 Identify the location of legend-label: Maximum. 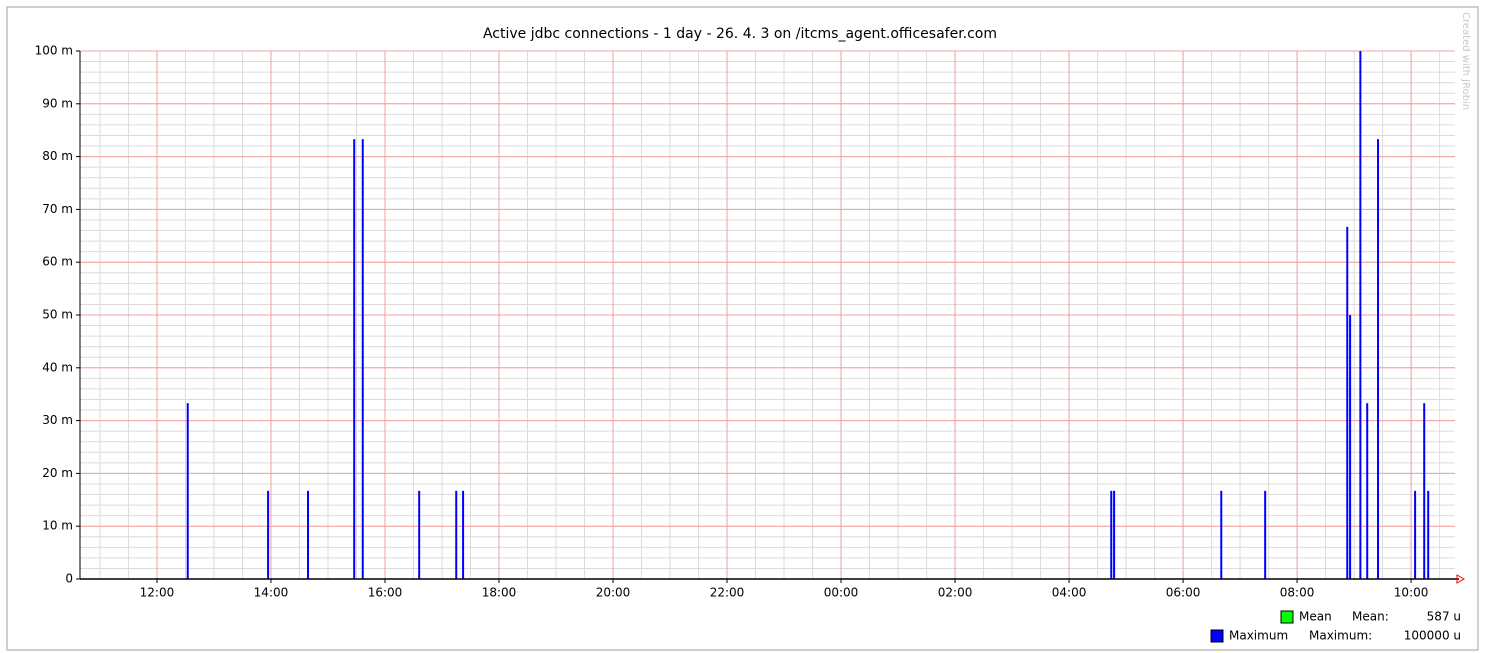
(1258, 636).